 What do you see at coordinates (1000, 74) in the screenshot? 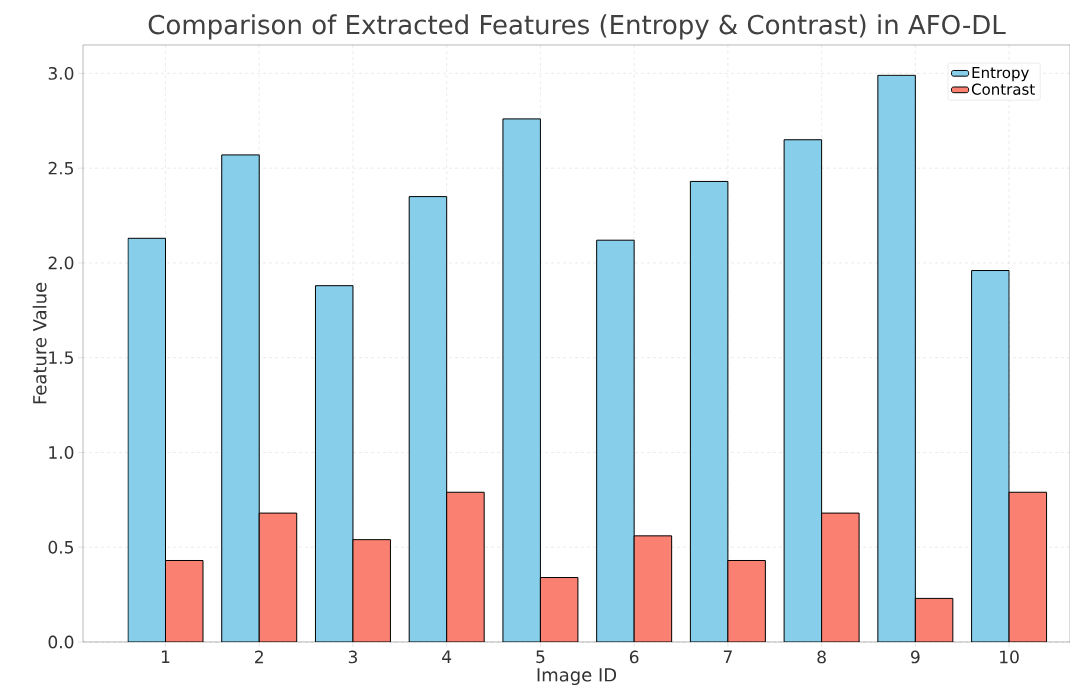
I see `legend-label: Entropy` at bounding box center [1000, 74].